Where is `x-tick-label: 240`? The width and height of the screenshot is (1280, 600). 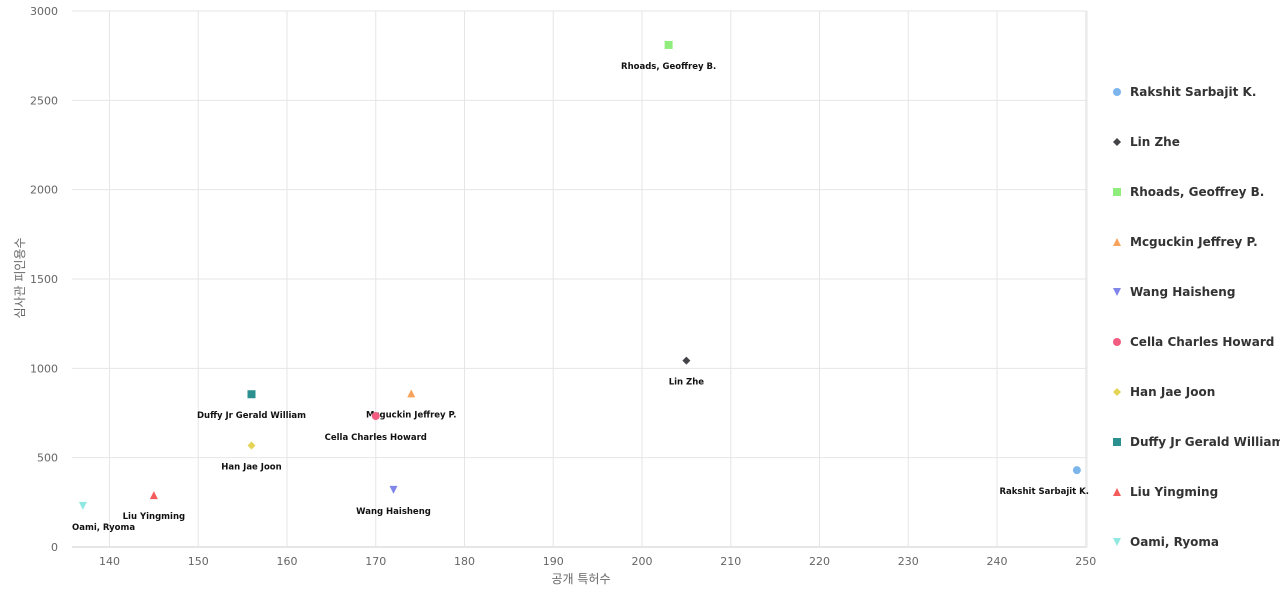
x-tick-label: 240 is located at coordinates (997, 561).